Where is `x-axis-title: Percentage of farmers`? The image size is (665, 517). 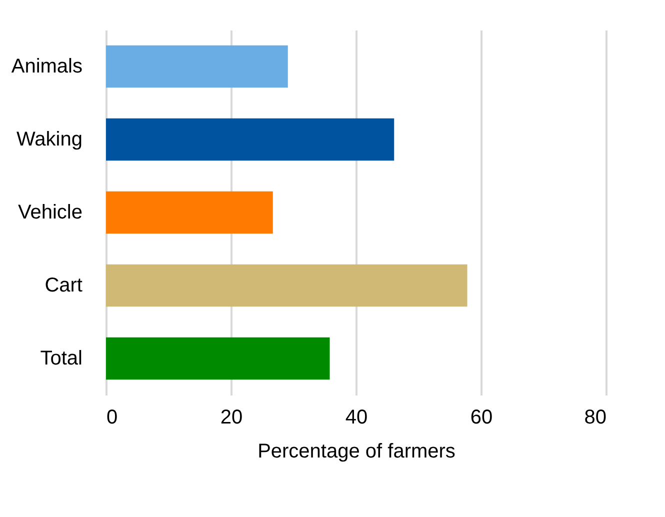
x-axis-title: Percentage of farmers is located at coordinates (357, 451).